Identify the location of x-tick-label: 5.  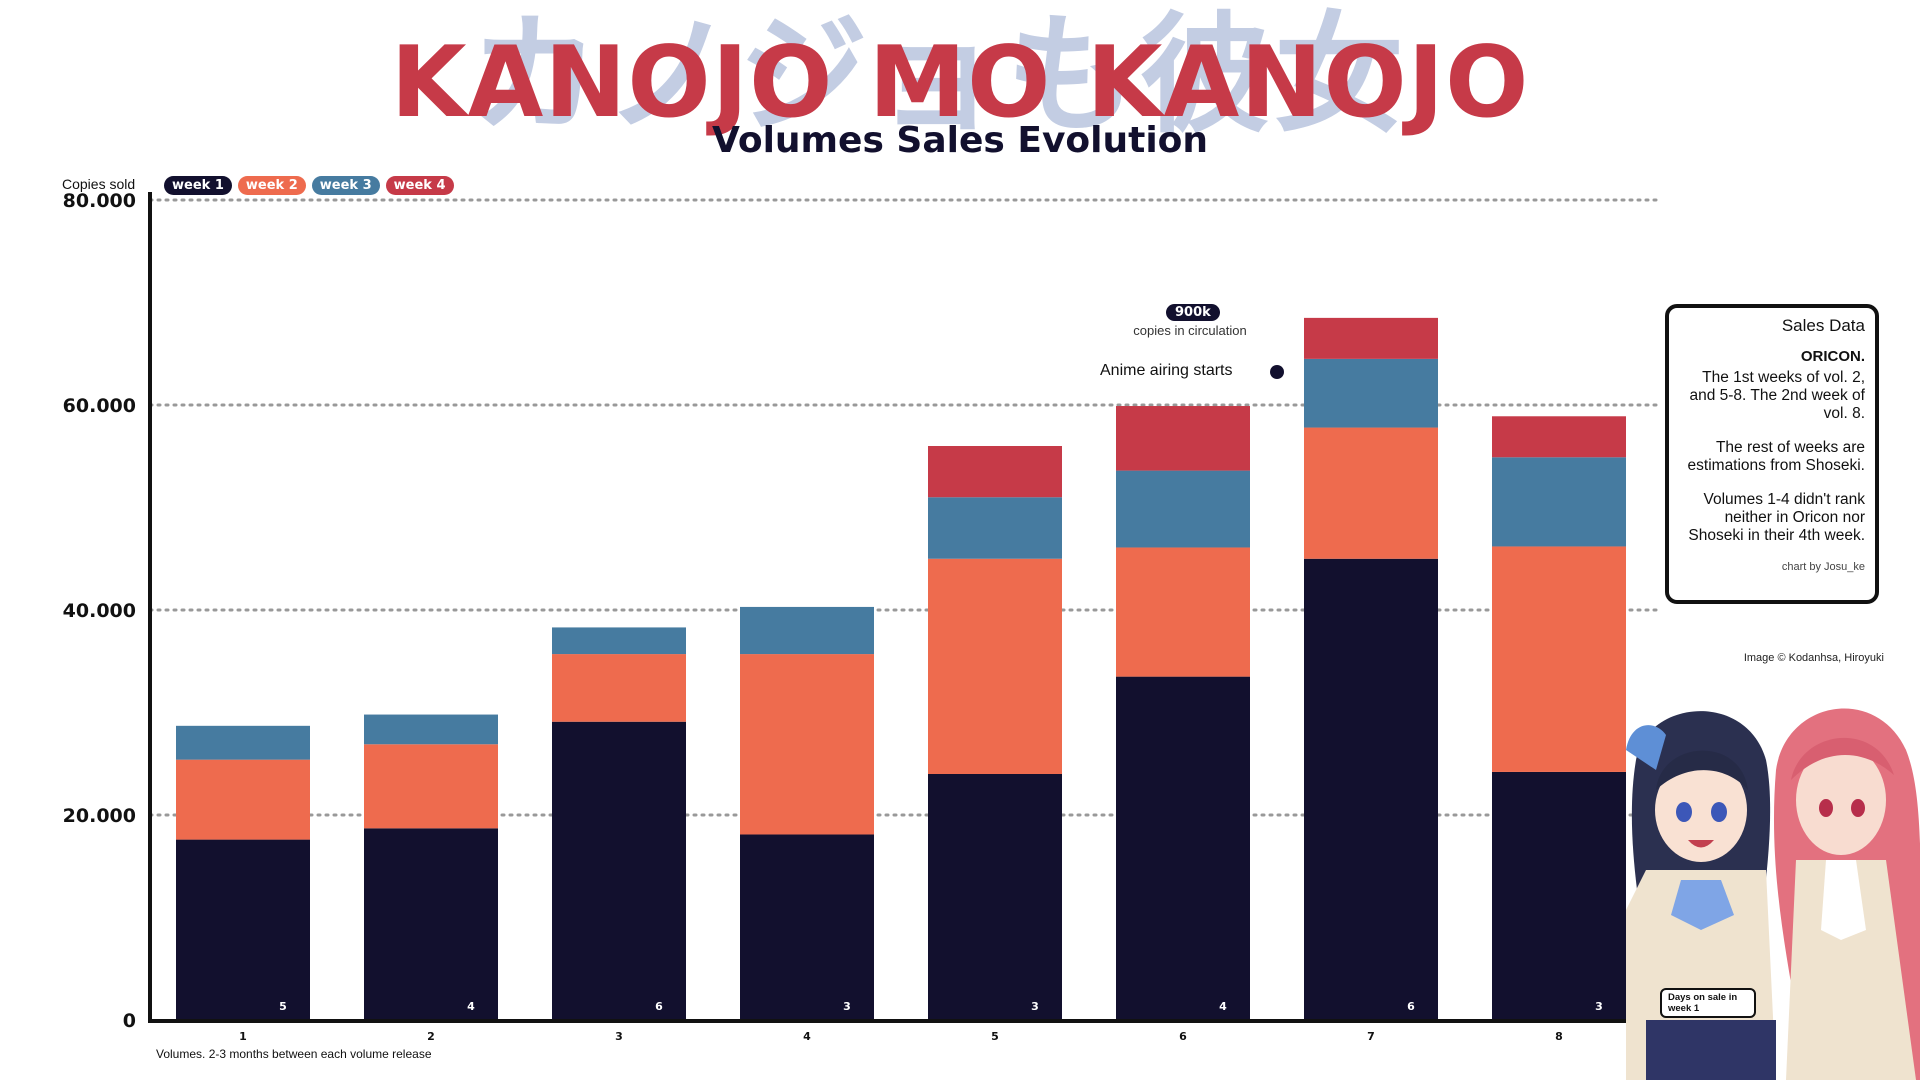
(995, 1036).